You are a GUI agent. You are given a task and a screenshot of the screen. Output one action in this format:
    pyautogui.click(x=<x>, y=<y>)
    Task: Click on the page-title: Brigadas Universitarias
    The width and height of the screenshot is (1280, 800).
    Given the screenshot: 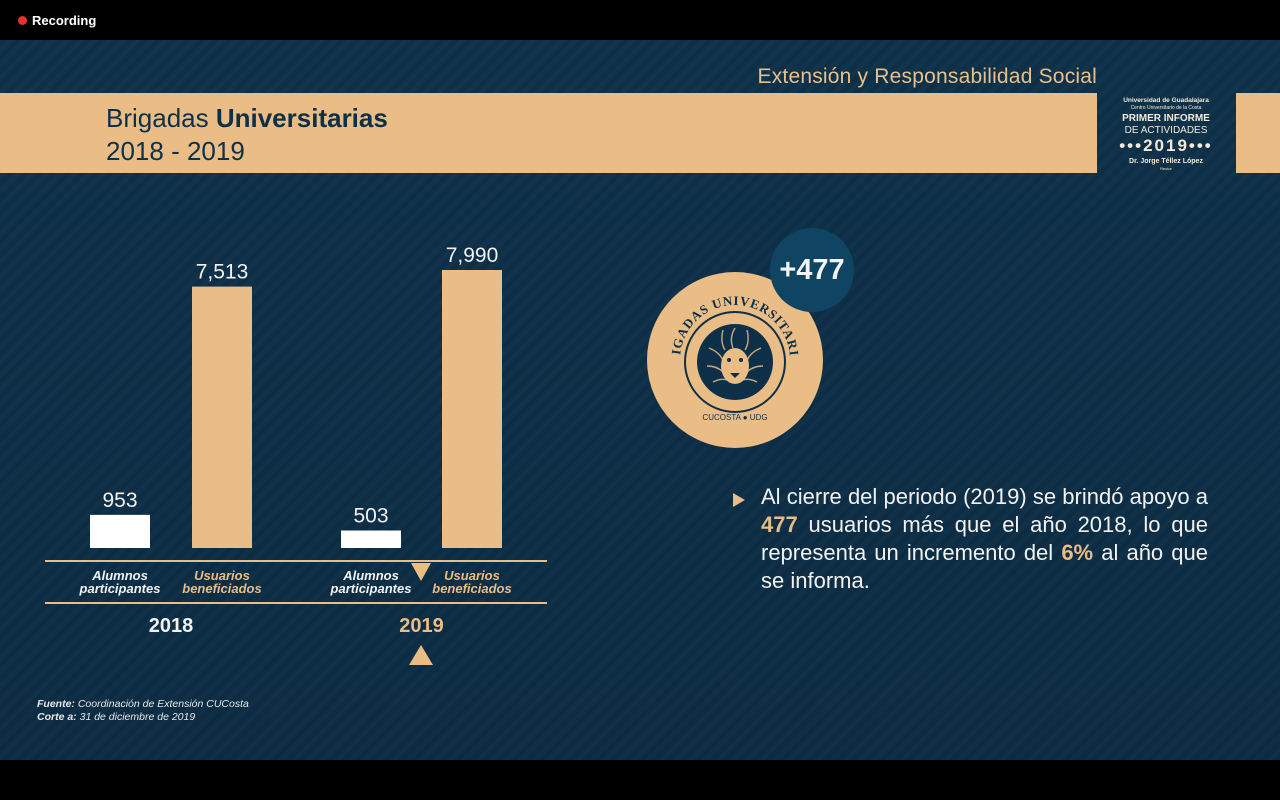 What is the action you would take?
    pyautogui.click(x=247, y=118)
    